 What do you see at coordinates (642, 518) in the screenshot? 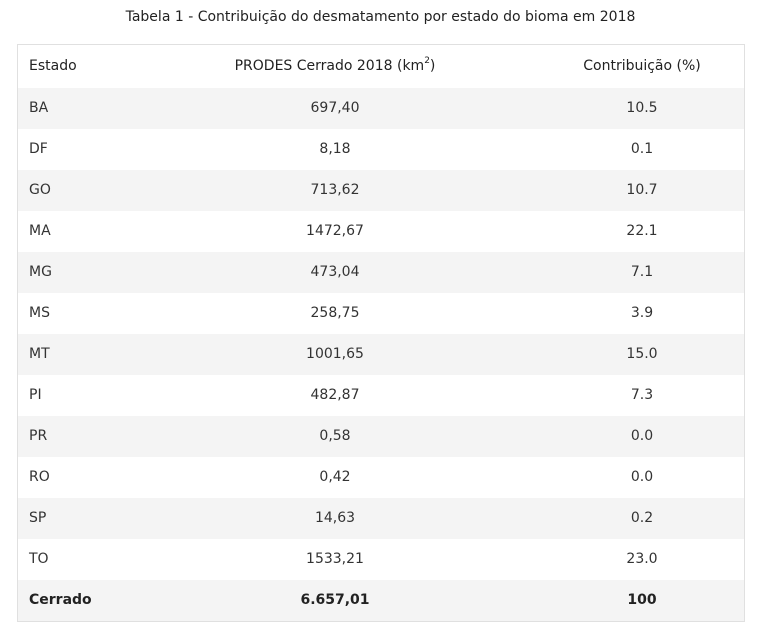
I see `cell-contribuicao: 0.2` at bounding box center [642, 518].